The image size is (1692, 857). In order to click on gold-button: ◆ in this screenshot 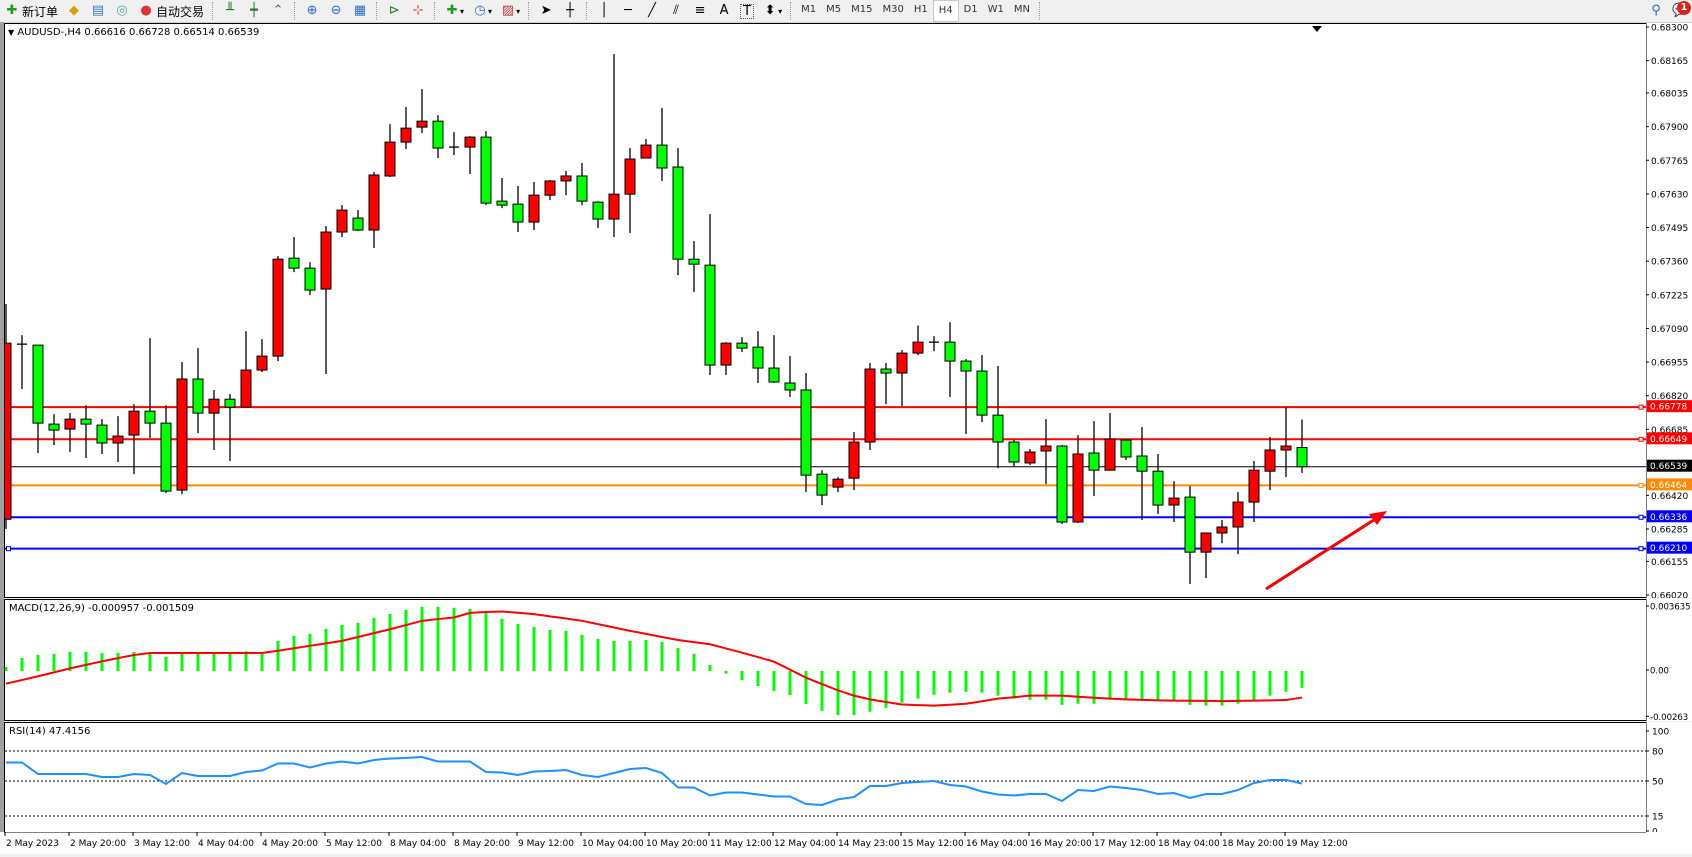, I will do `click(74, 11)`.